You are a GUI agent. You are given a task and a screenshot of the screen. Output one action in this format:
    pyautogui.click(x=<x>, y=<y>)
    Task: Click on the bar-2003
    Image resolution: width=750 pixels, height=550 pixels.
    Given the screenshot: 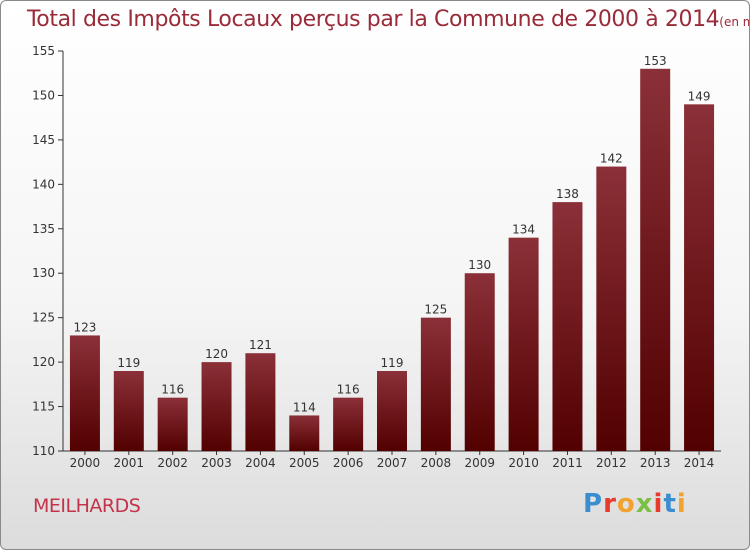 What is the action you would take?
    pyautogui.click(x=216, y=406)
    